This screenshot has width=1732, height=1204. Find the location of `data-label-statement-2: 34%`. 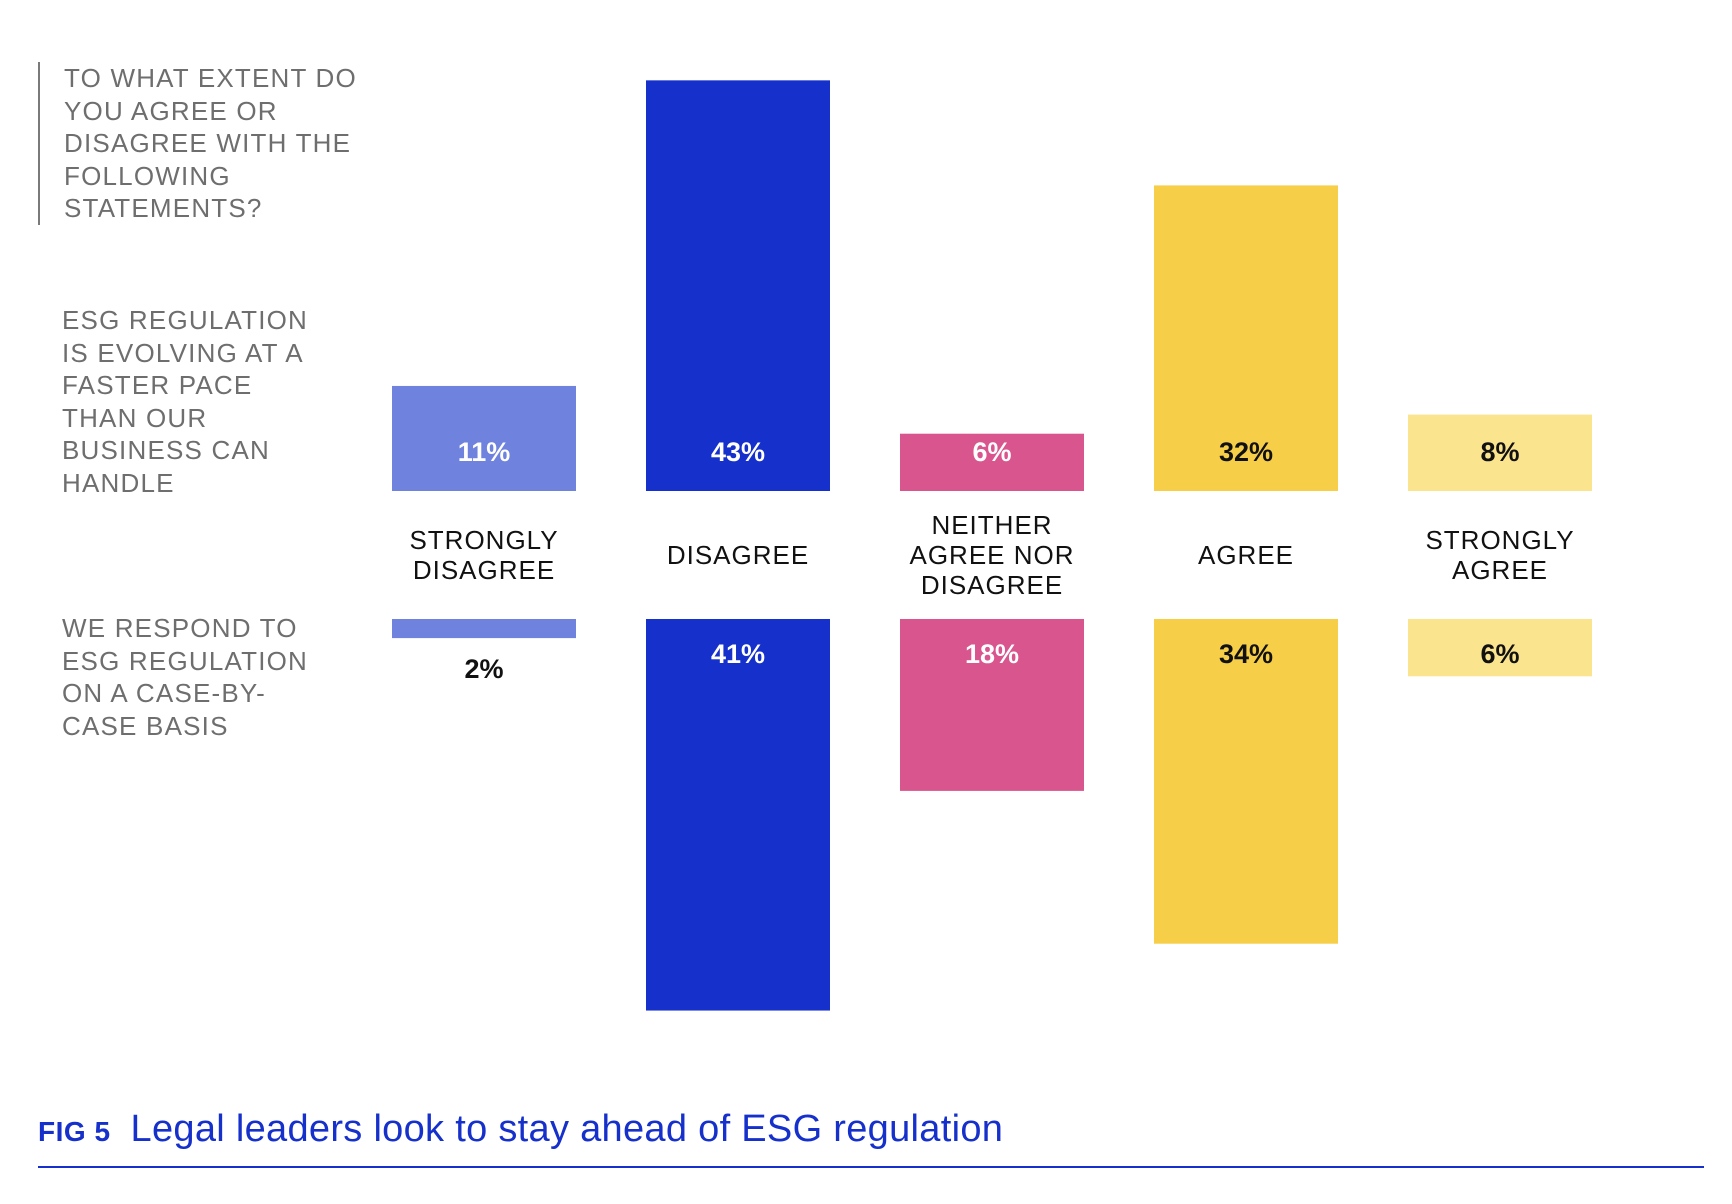

data-label-statement-2: 34% is located at coordinates (1246, 654).